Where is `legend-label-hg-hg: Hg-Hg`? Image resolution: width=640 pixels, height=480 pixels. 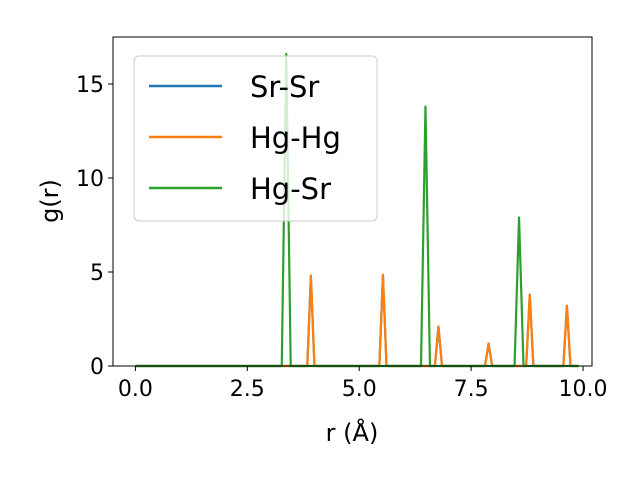 legend-label-hg-hg: Hg-Hg is located at coordinates (295, 138).